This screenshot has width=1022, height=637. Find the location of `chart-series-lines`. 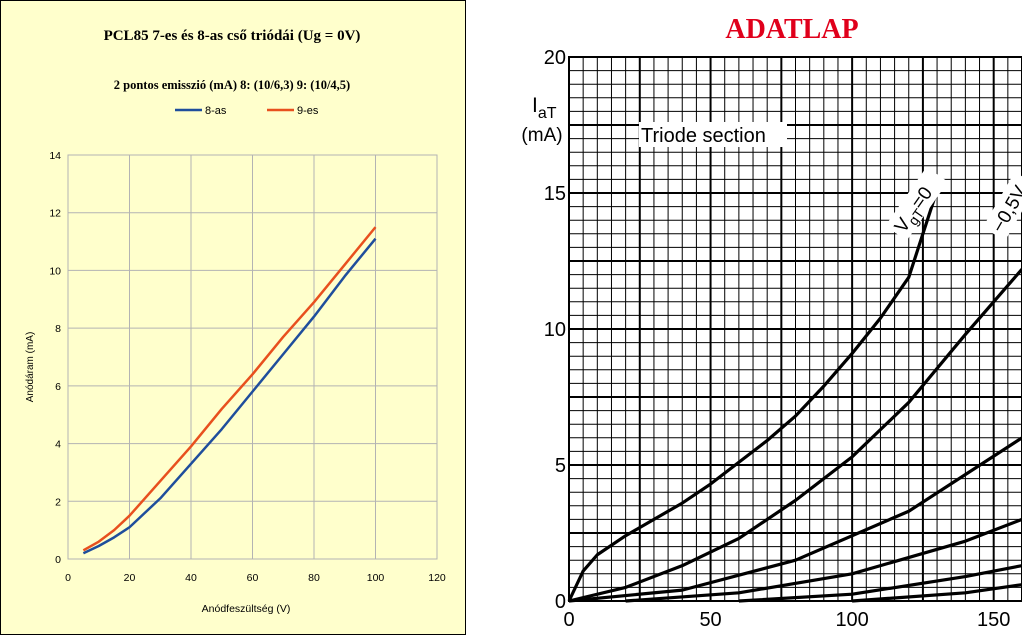

chart-series-lines is located at coordinates (229, 390).